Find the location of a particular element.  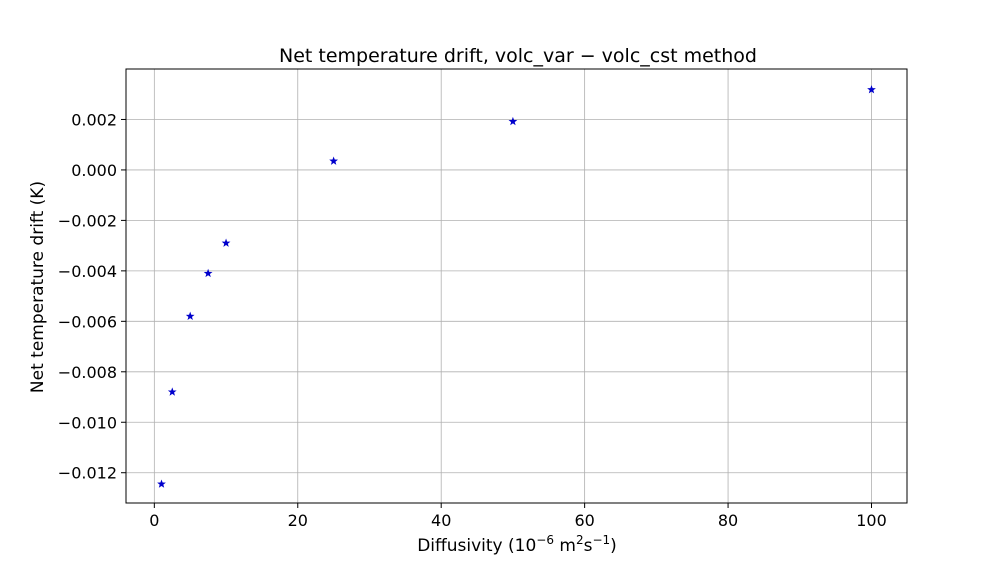

x-axis-label-exponent-2: 2 is located at coordinates (580, 540).